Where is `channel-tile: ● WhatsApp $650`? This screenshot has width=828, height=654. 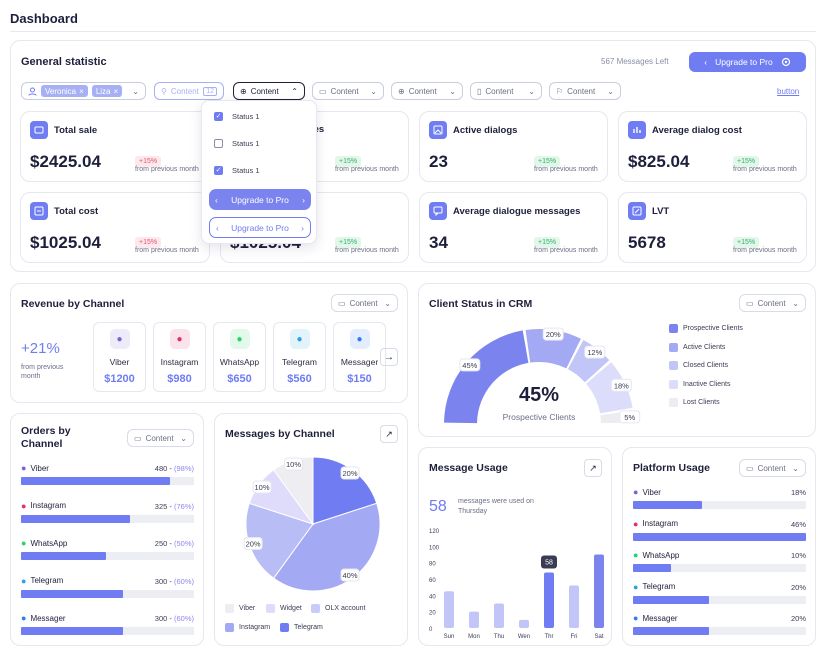 channel-tile: ● WhatsApp $650 is located at coordinates (239, 357).